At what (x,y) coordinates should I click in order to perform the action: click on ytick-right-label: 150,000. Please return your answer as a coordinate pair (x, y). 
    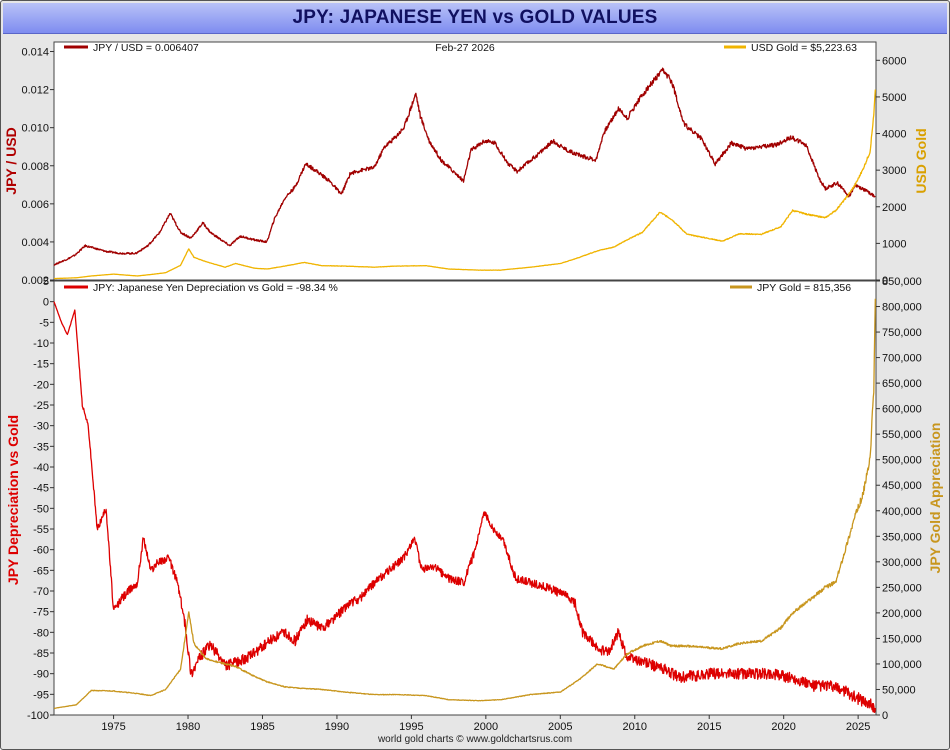
    Looking at the image, I should click on (902, 639).